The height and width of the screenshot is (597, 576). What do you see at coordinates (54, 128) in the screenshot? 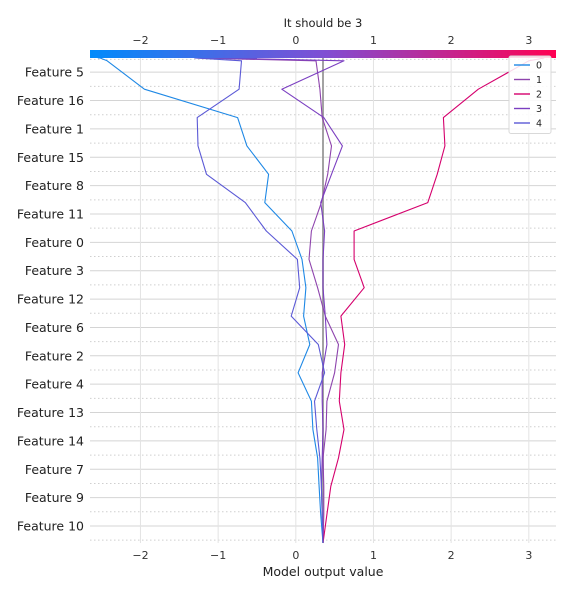
I see `feature-label: Feature 1` at bounding box center [54, 128].